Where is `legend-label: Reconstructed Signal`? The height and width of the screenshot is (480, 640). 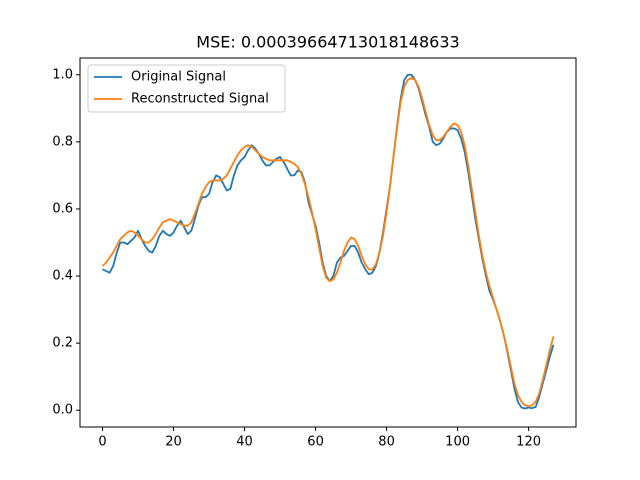 legend-label: Reconstructed Signal is located at coordinates (200, 99).